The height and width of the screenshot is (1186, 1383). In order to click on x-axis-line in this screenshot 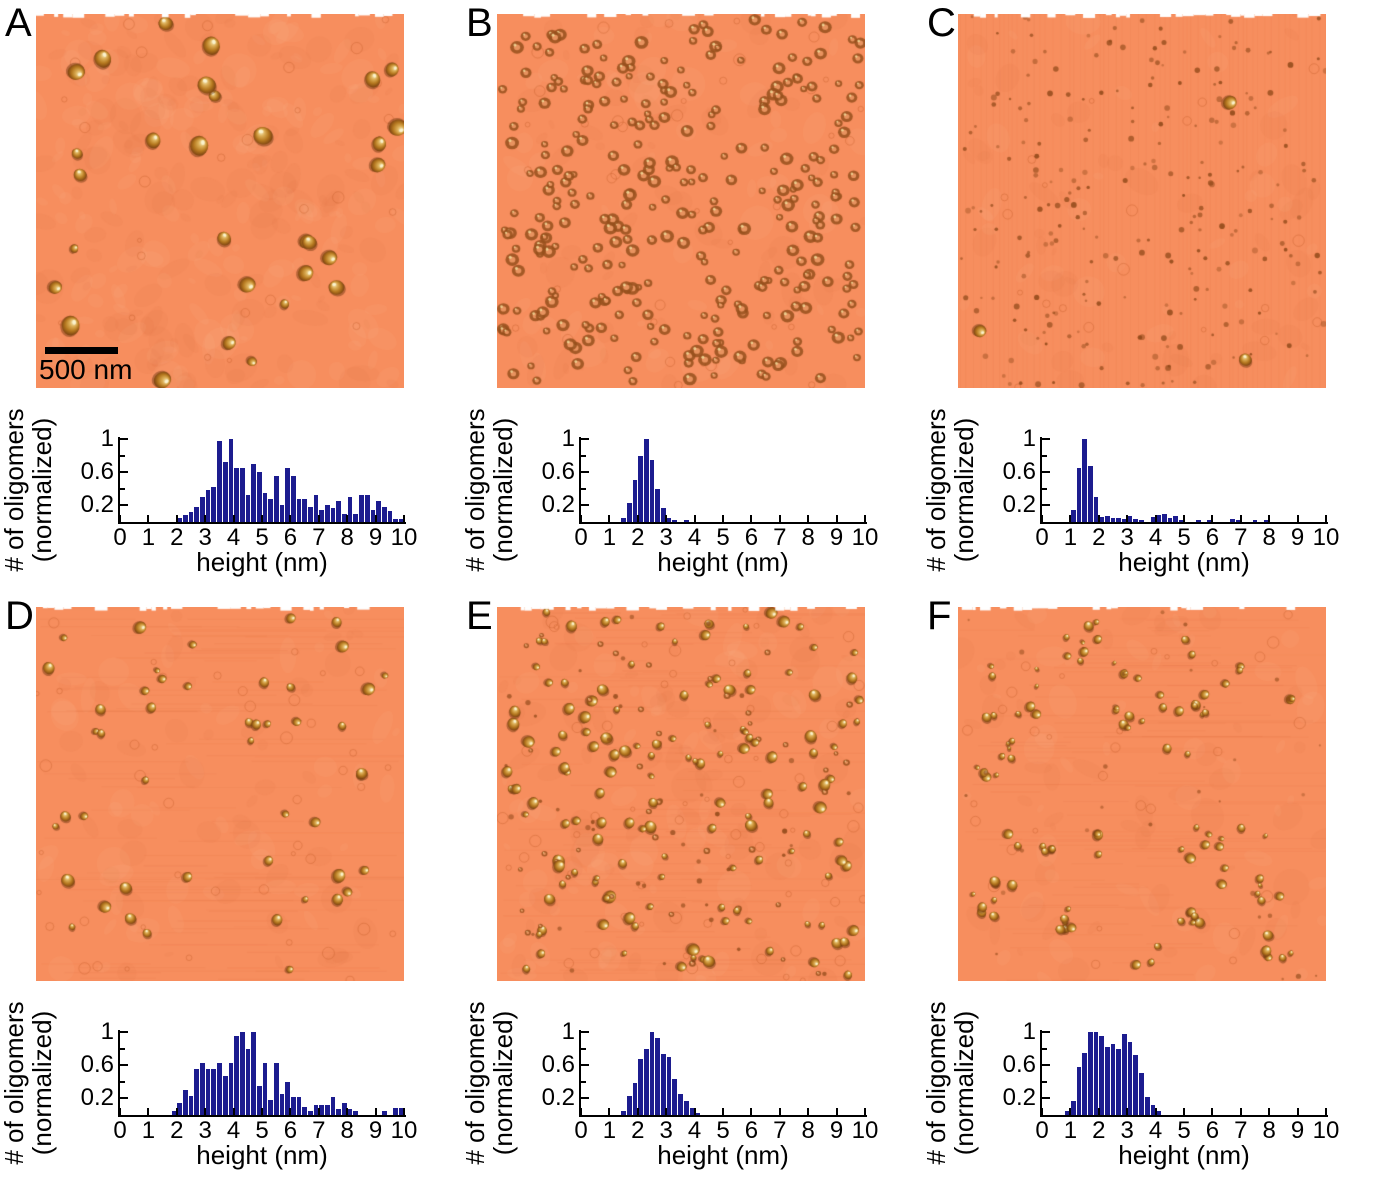, I will do `click(723, 523)`.